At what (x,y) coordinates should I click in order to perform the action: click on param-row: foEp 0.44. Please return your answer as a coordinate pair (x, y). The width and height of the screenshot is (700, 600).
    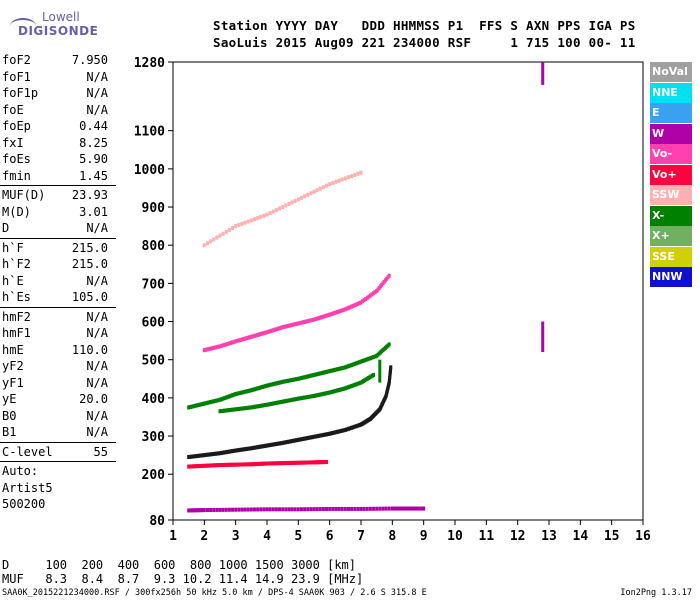
    Looking at the image, I should click on (58, 126).